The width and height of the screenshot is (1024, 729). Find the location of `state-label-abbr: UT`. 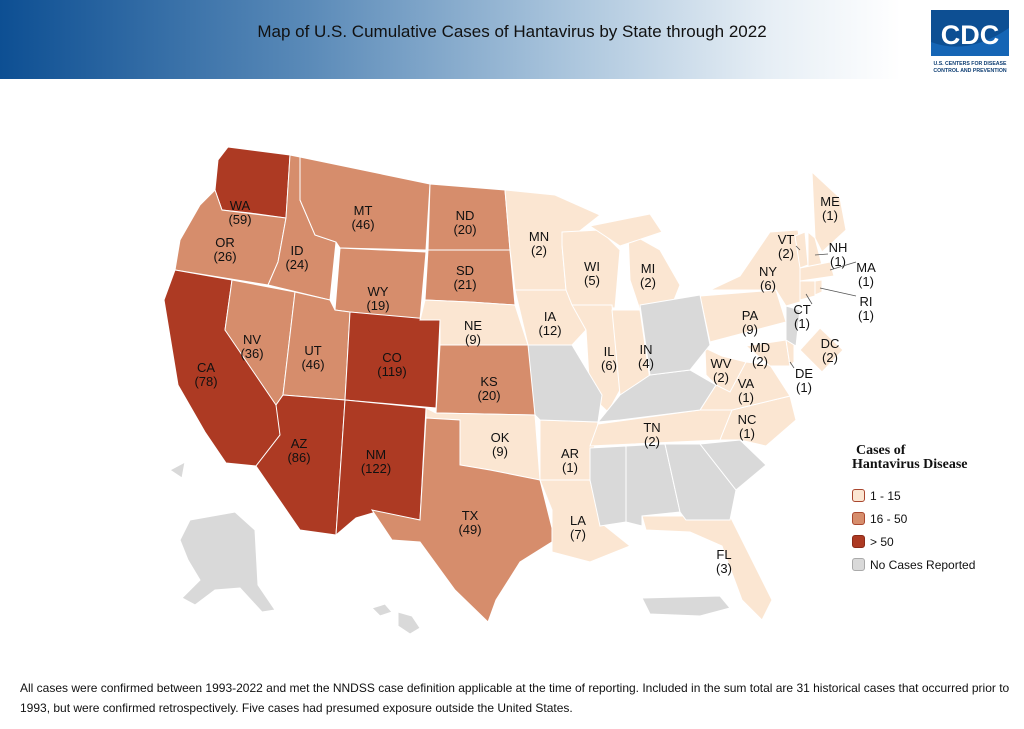

state-label-abbr: UT is located at coordinates (312, 350).